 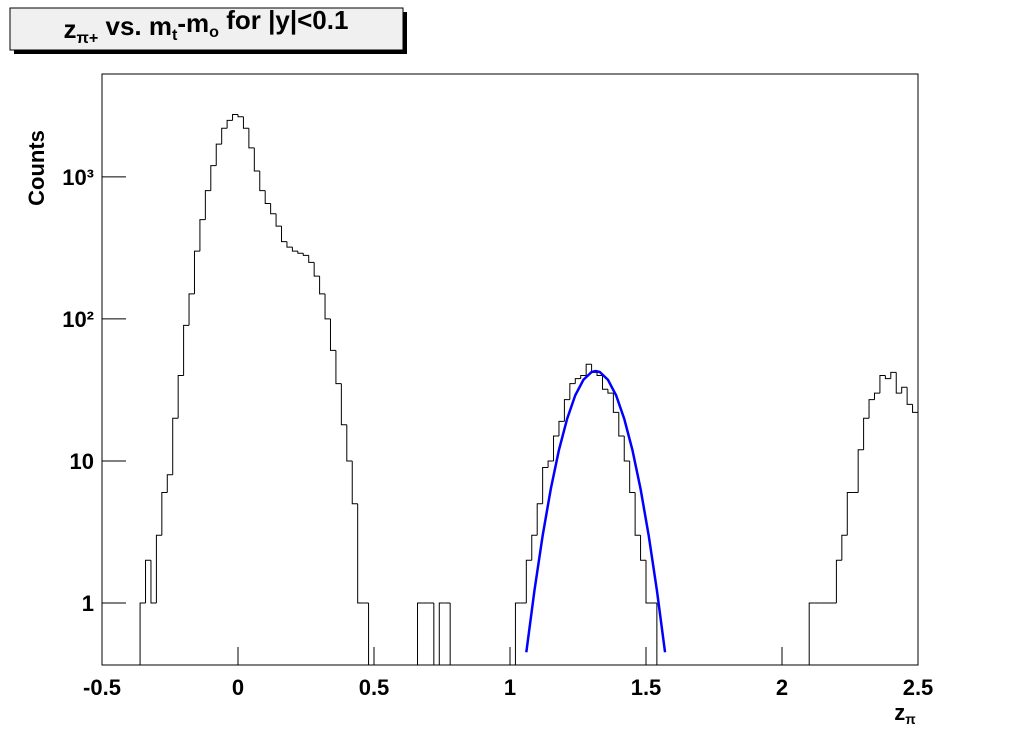 What do you see at coordinates (646, 687) in the screenshot?
I see `x-tick-label: 1.5` at bounding box center [646, 687].